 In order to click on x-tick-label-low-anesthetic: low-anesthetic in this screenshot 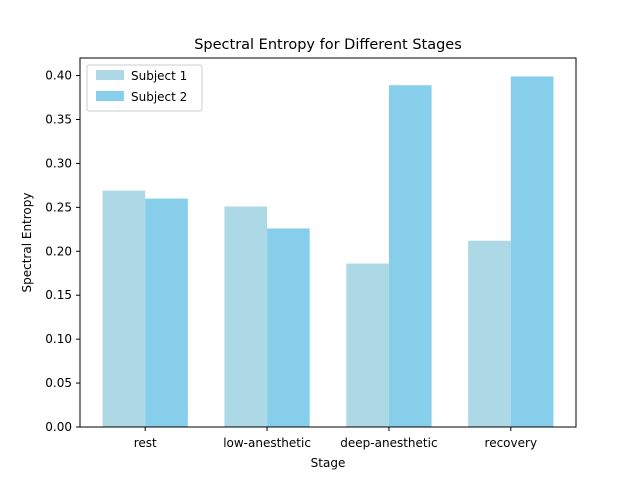, I will do `click(267, 443)`.